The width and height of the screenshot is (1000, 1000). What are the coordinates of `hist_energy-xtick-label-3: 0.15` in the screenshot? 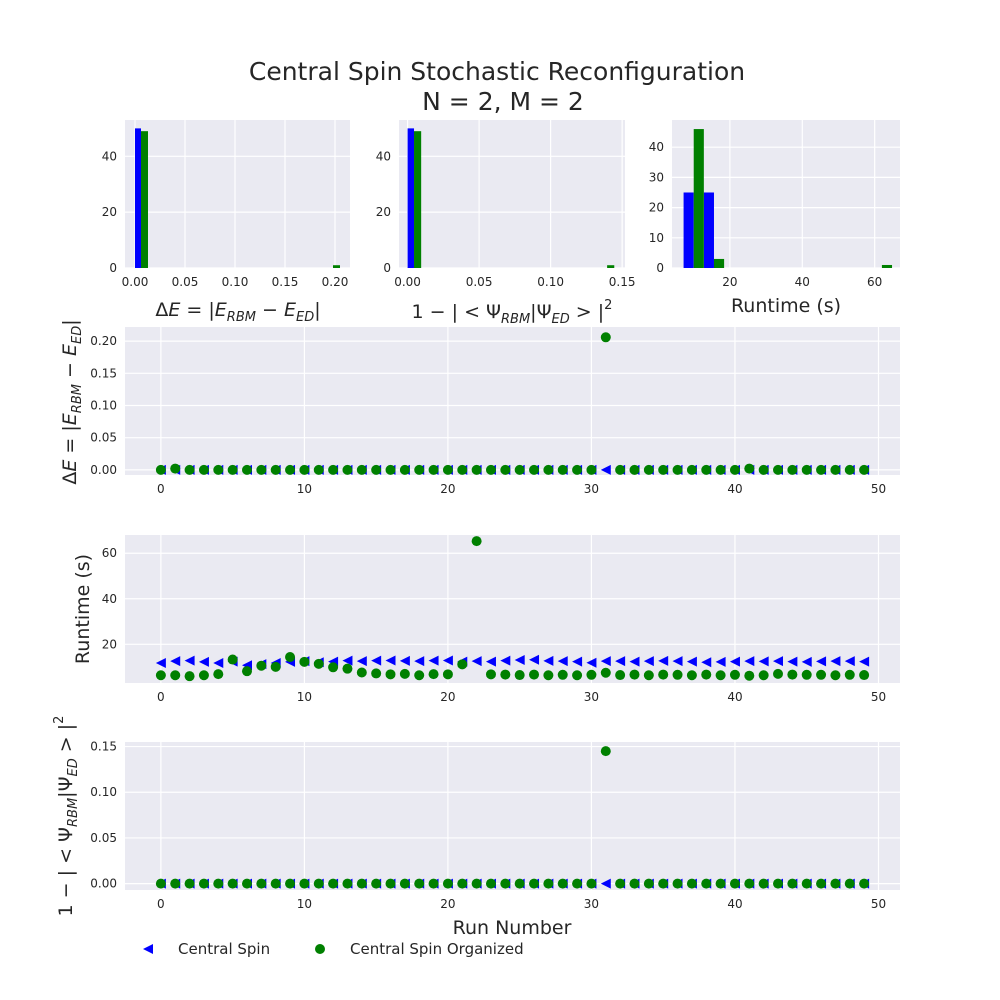 It's located at (285, 282).